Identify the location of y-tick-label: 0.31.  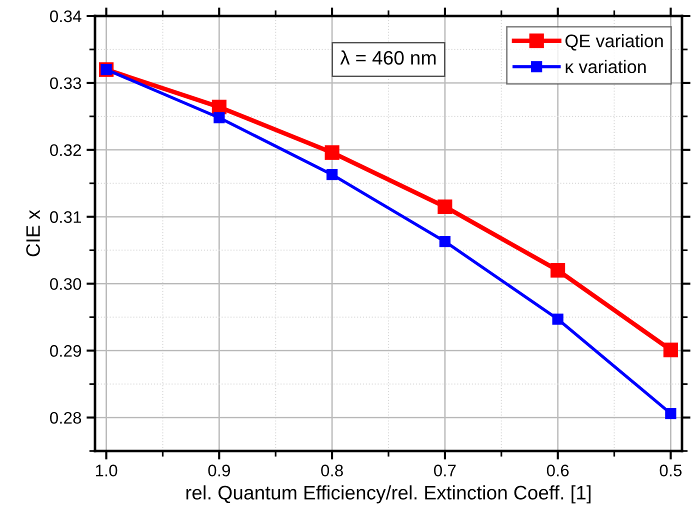
(65, 217).